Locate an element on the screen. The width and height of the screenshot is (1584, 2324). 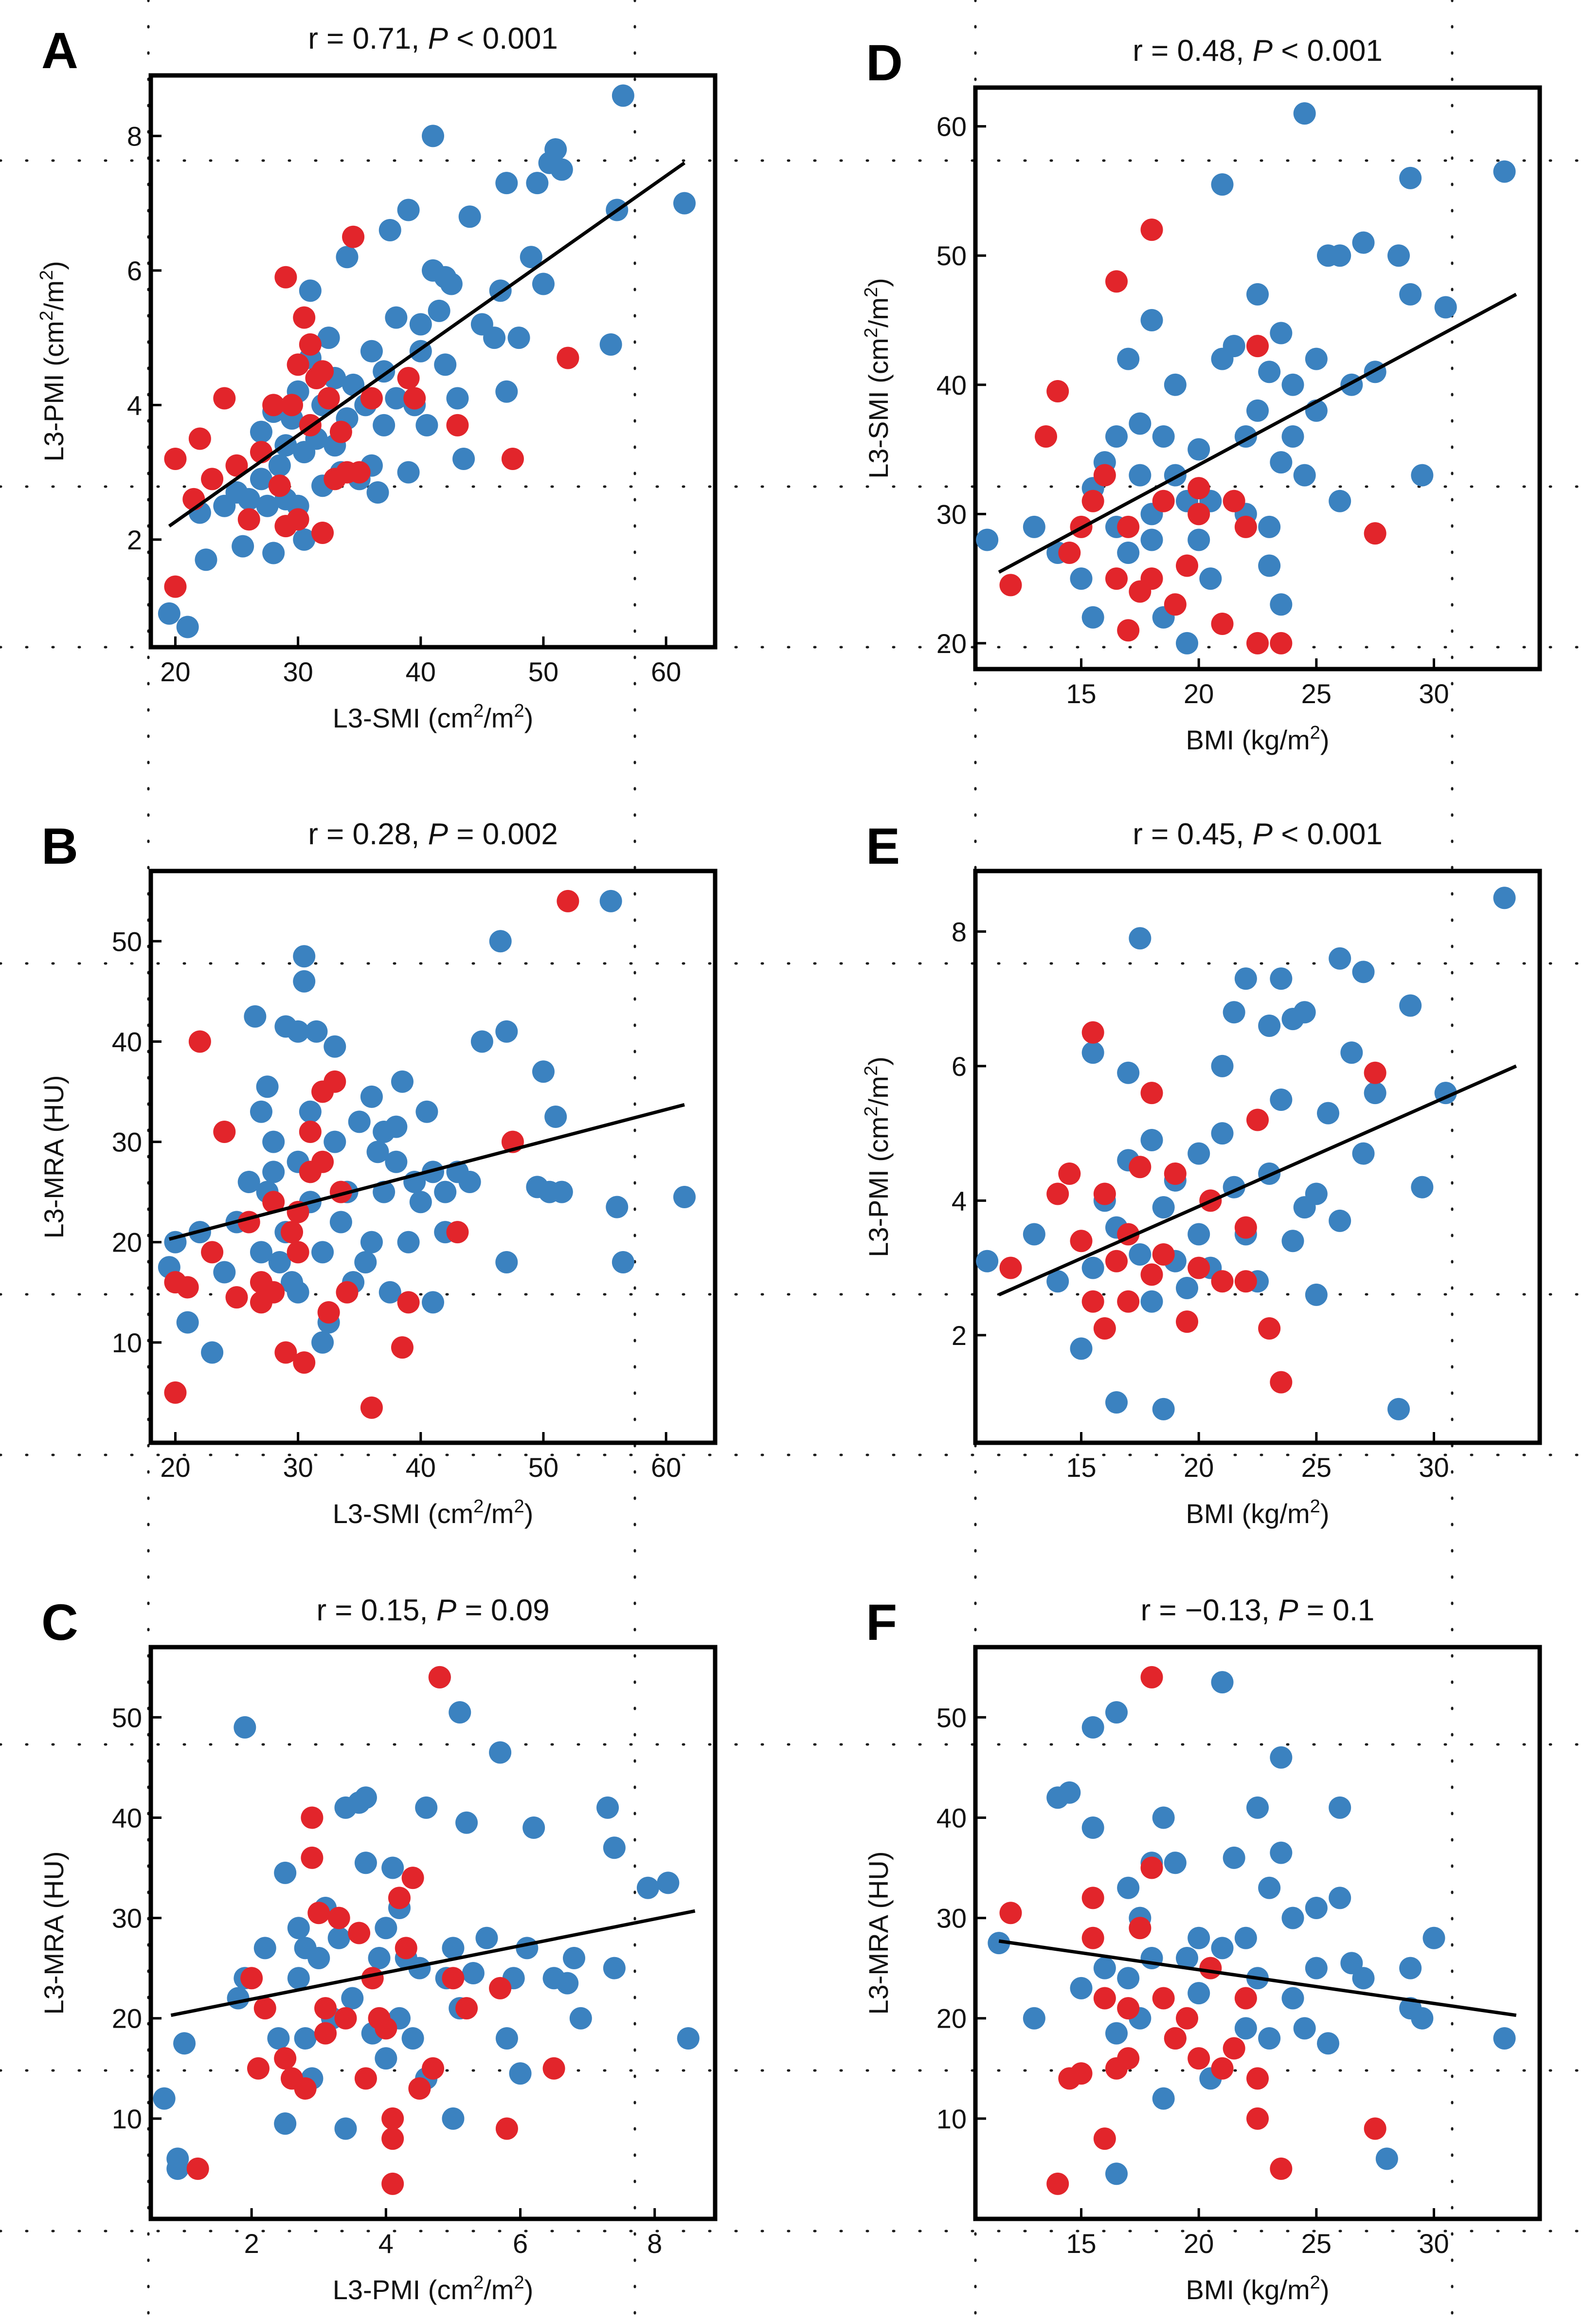
series-group-red is located at coordinates (1192, 1207).